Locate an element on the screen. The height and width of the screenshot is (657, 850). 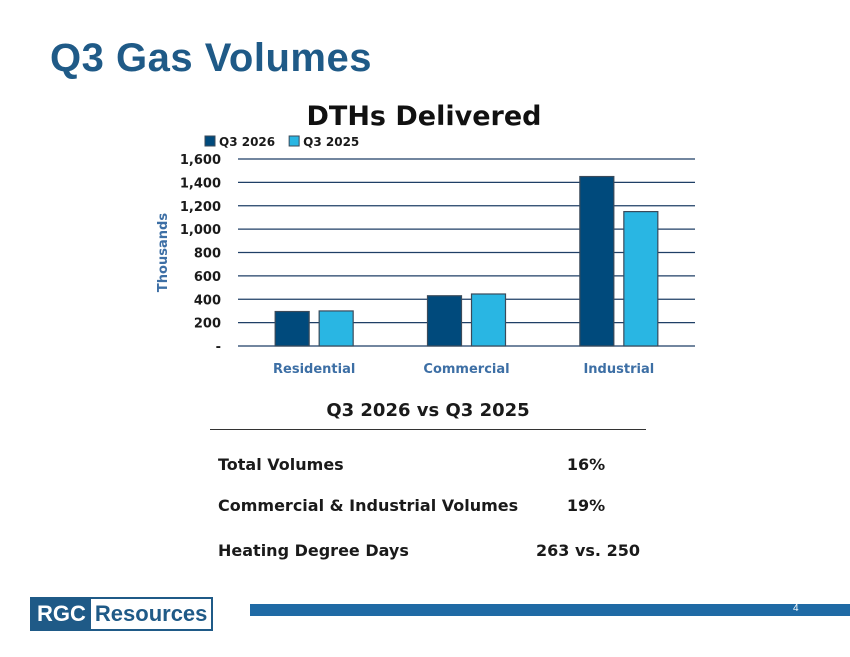
bar-industrial-q3-2025 is located at coordinates (641, 278).